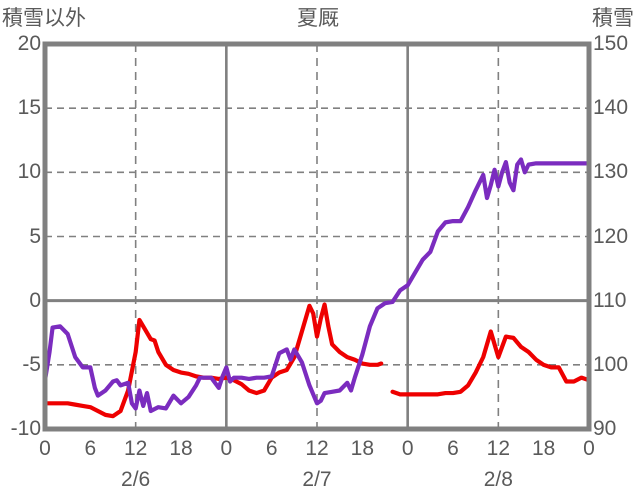 Image resolution: width=636 pixels, height=501 pixels. What do you see at coordinates (213, 360) in the screenshot?
I see `series-line-temperature` at bounding box center [213, 360].